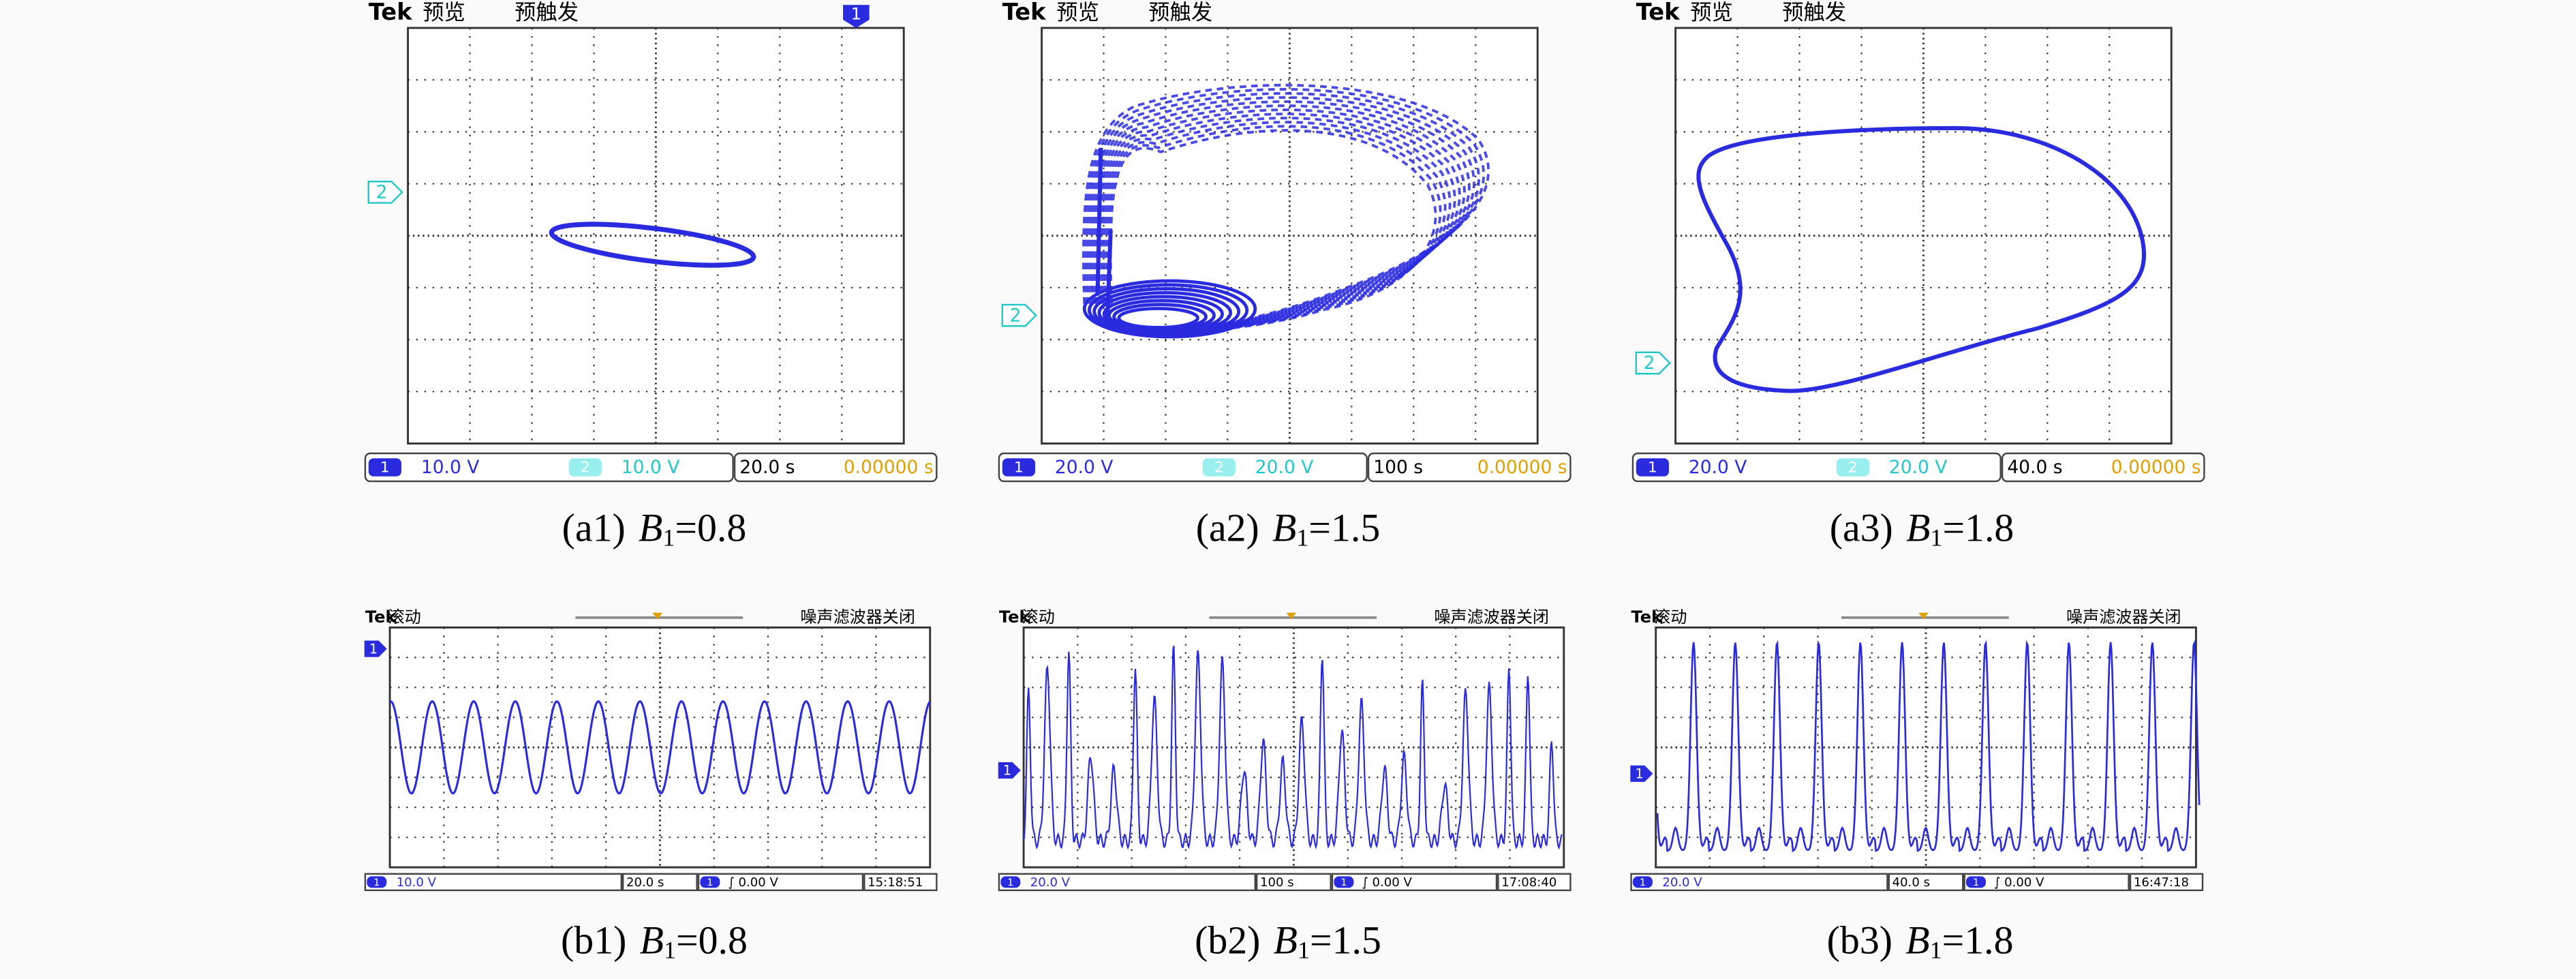 The width and height of the screenshot is (2576, 979). I want to click on record-pointer, so click(1291, 616).